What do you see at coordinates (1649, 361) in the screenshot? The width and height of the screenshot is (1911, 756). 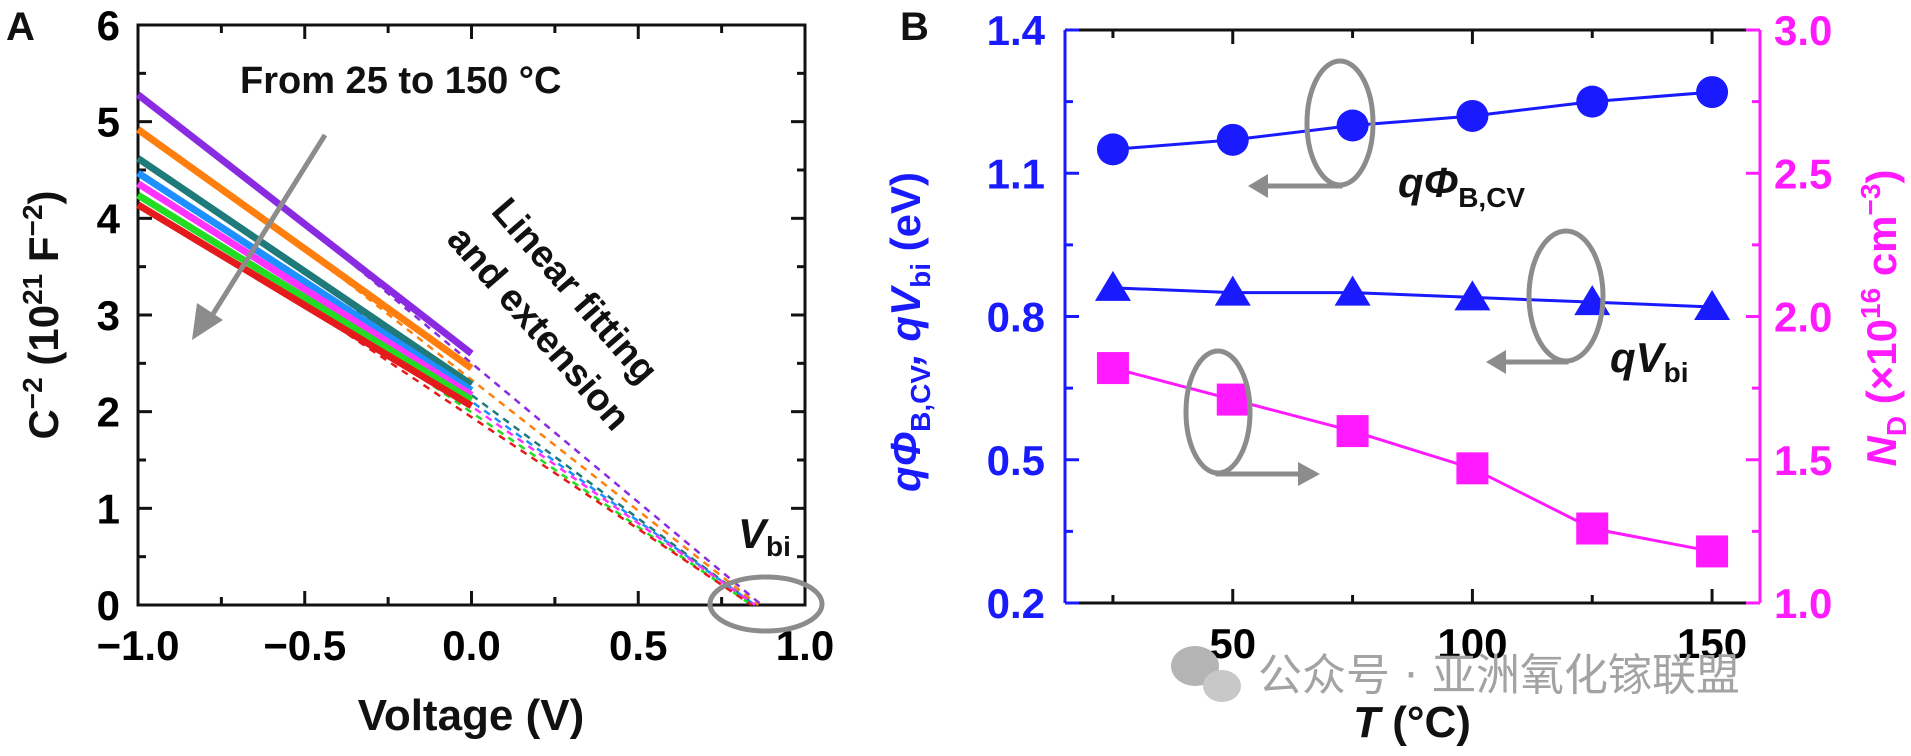 I see `b-vbi-label: qVbi` at bounding box center [1649, 361].